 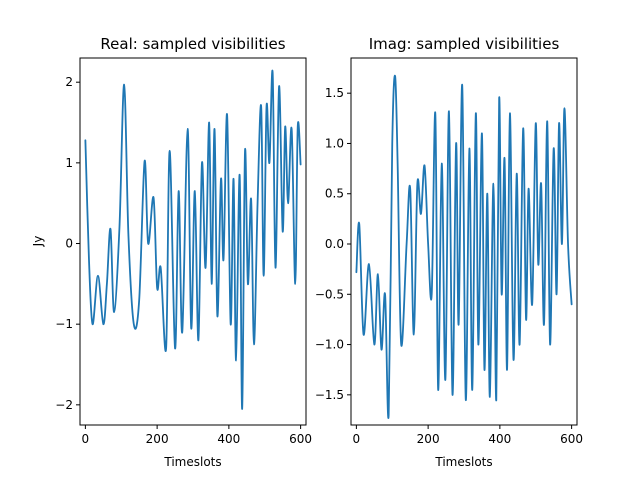 I want to click on chart-real-y-tick-label: 2, so click(x=69, y=82).